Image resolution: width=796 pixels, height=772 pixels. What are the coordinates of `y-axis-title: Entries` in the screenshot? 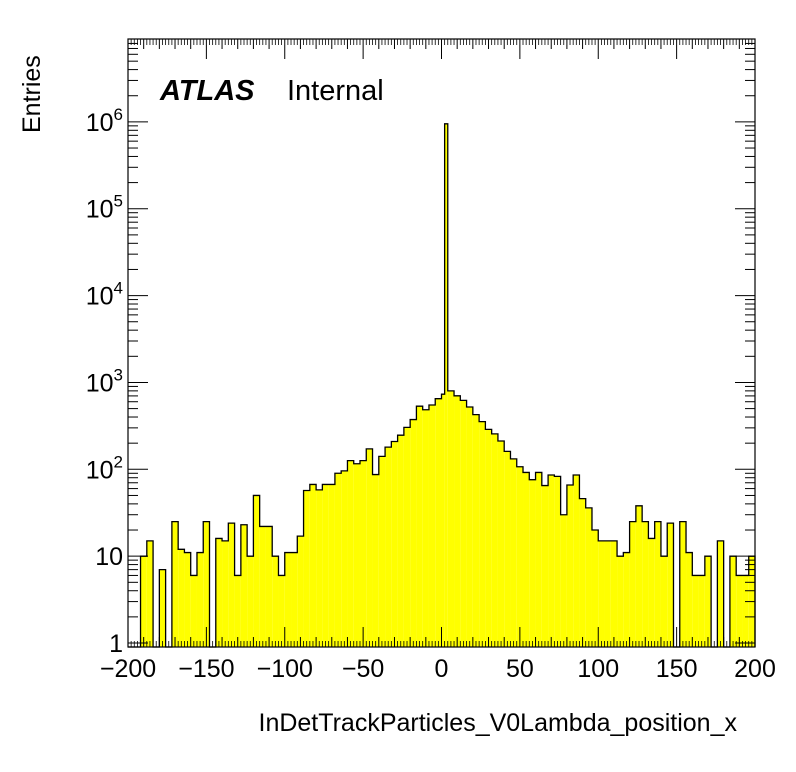 It's located at (32, 94).